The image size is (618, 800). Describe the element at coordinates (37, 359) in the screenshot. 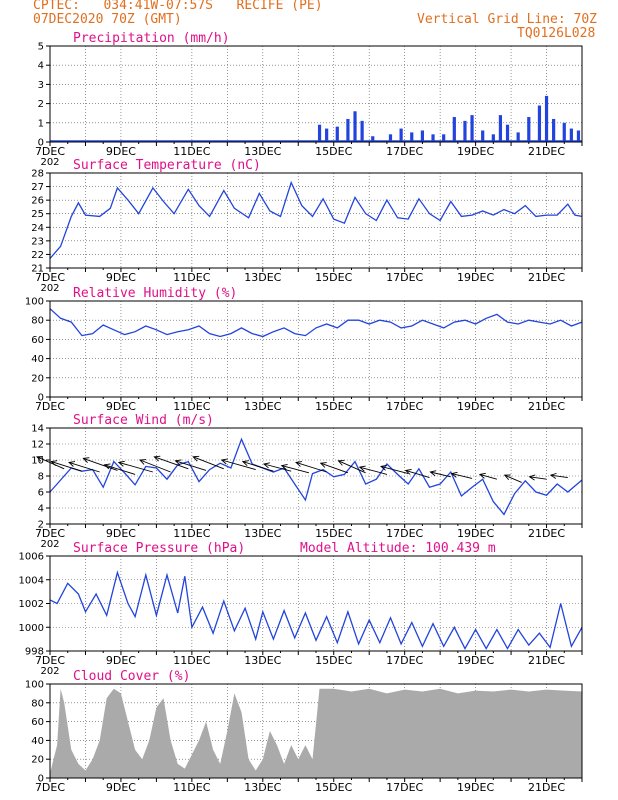

I see `y-tick-label: 40` at that location.